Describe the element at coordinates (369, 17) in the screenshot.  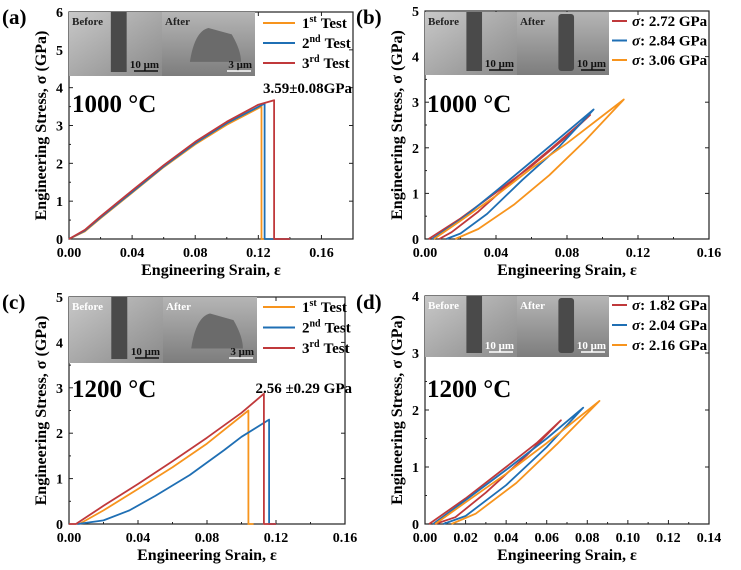
I see `panel-label: (b)` at that location.